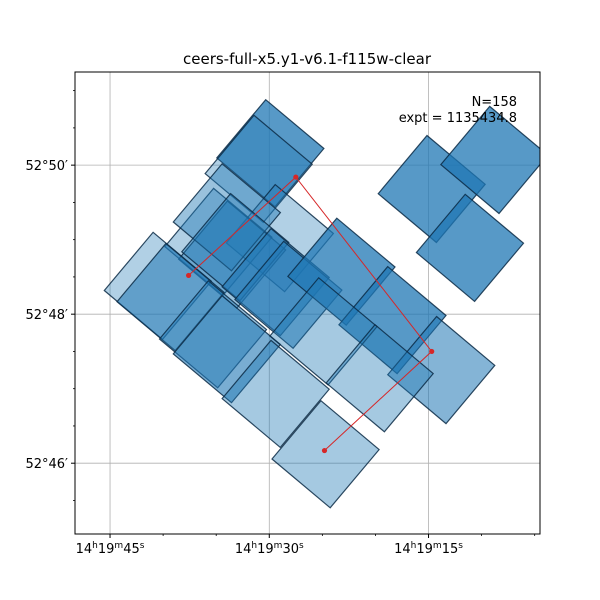 This screenshot has height=600, width=600. What do you see at coordinates (458, 118) in the screenshot?
I see `exposure-time-label: expt = 1135434.8` at bounding box center [458, 118].